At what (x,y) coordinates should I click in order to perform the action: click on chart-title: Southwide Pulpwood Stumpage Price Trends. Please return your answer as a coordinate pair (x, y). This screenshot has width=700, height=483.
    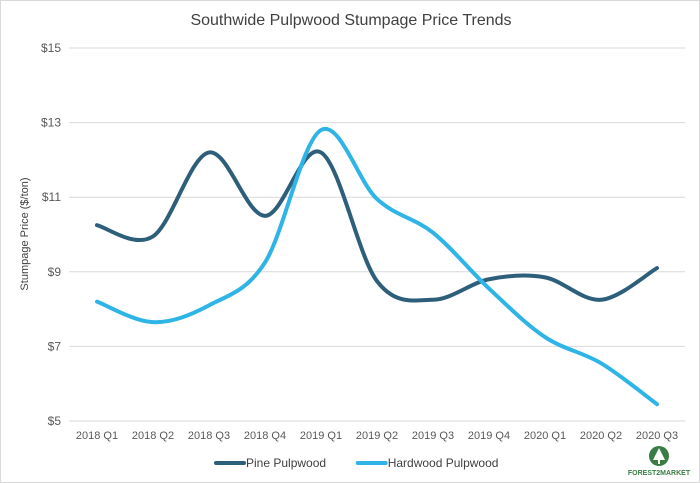
    Looking at the image, I should click on (350, 20).